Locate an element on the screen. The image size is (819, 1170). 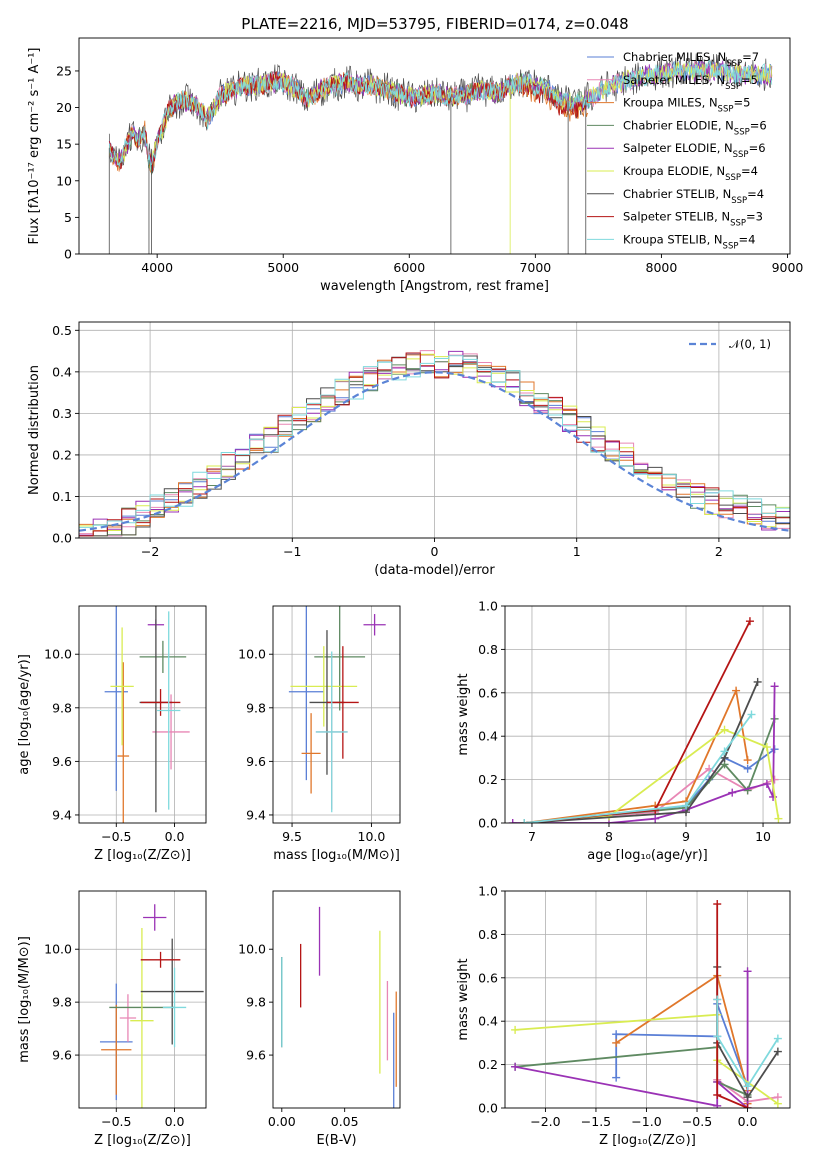
legend-entry: Chabrier ELODIE, NSSP=6 is located at coordinates (695, 127).